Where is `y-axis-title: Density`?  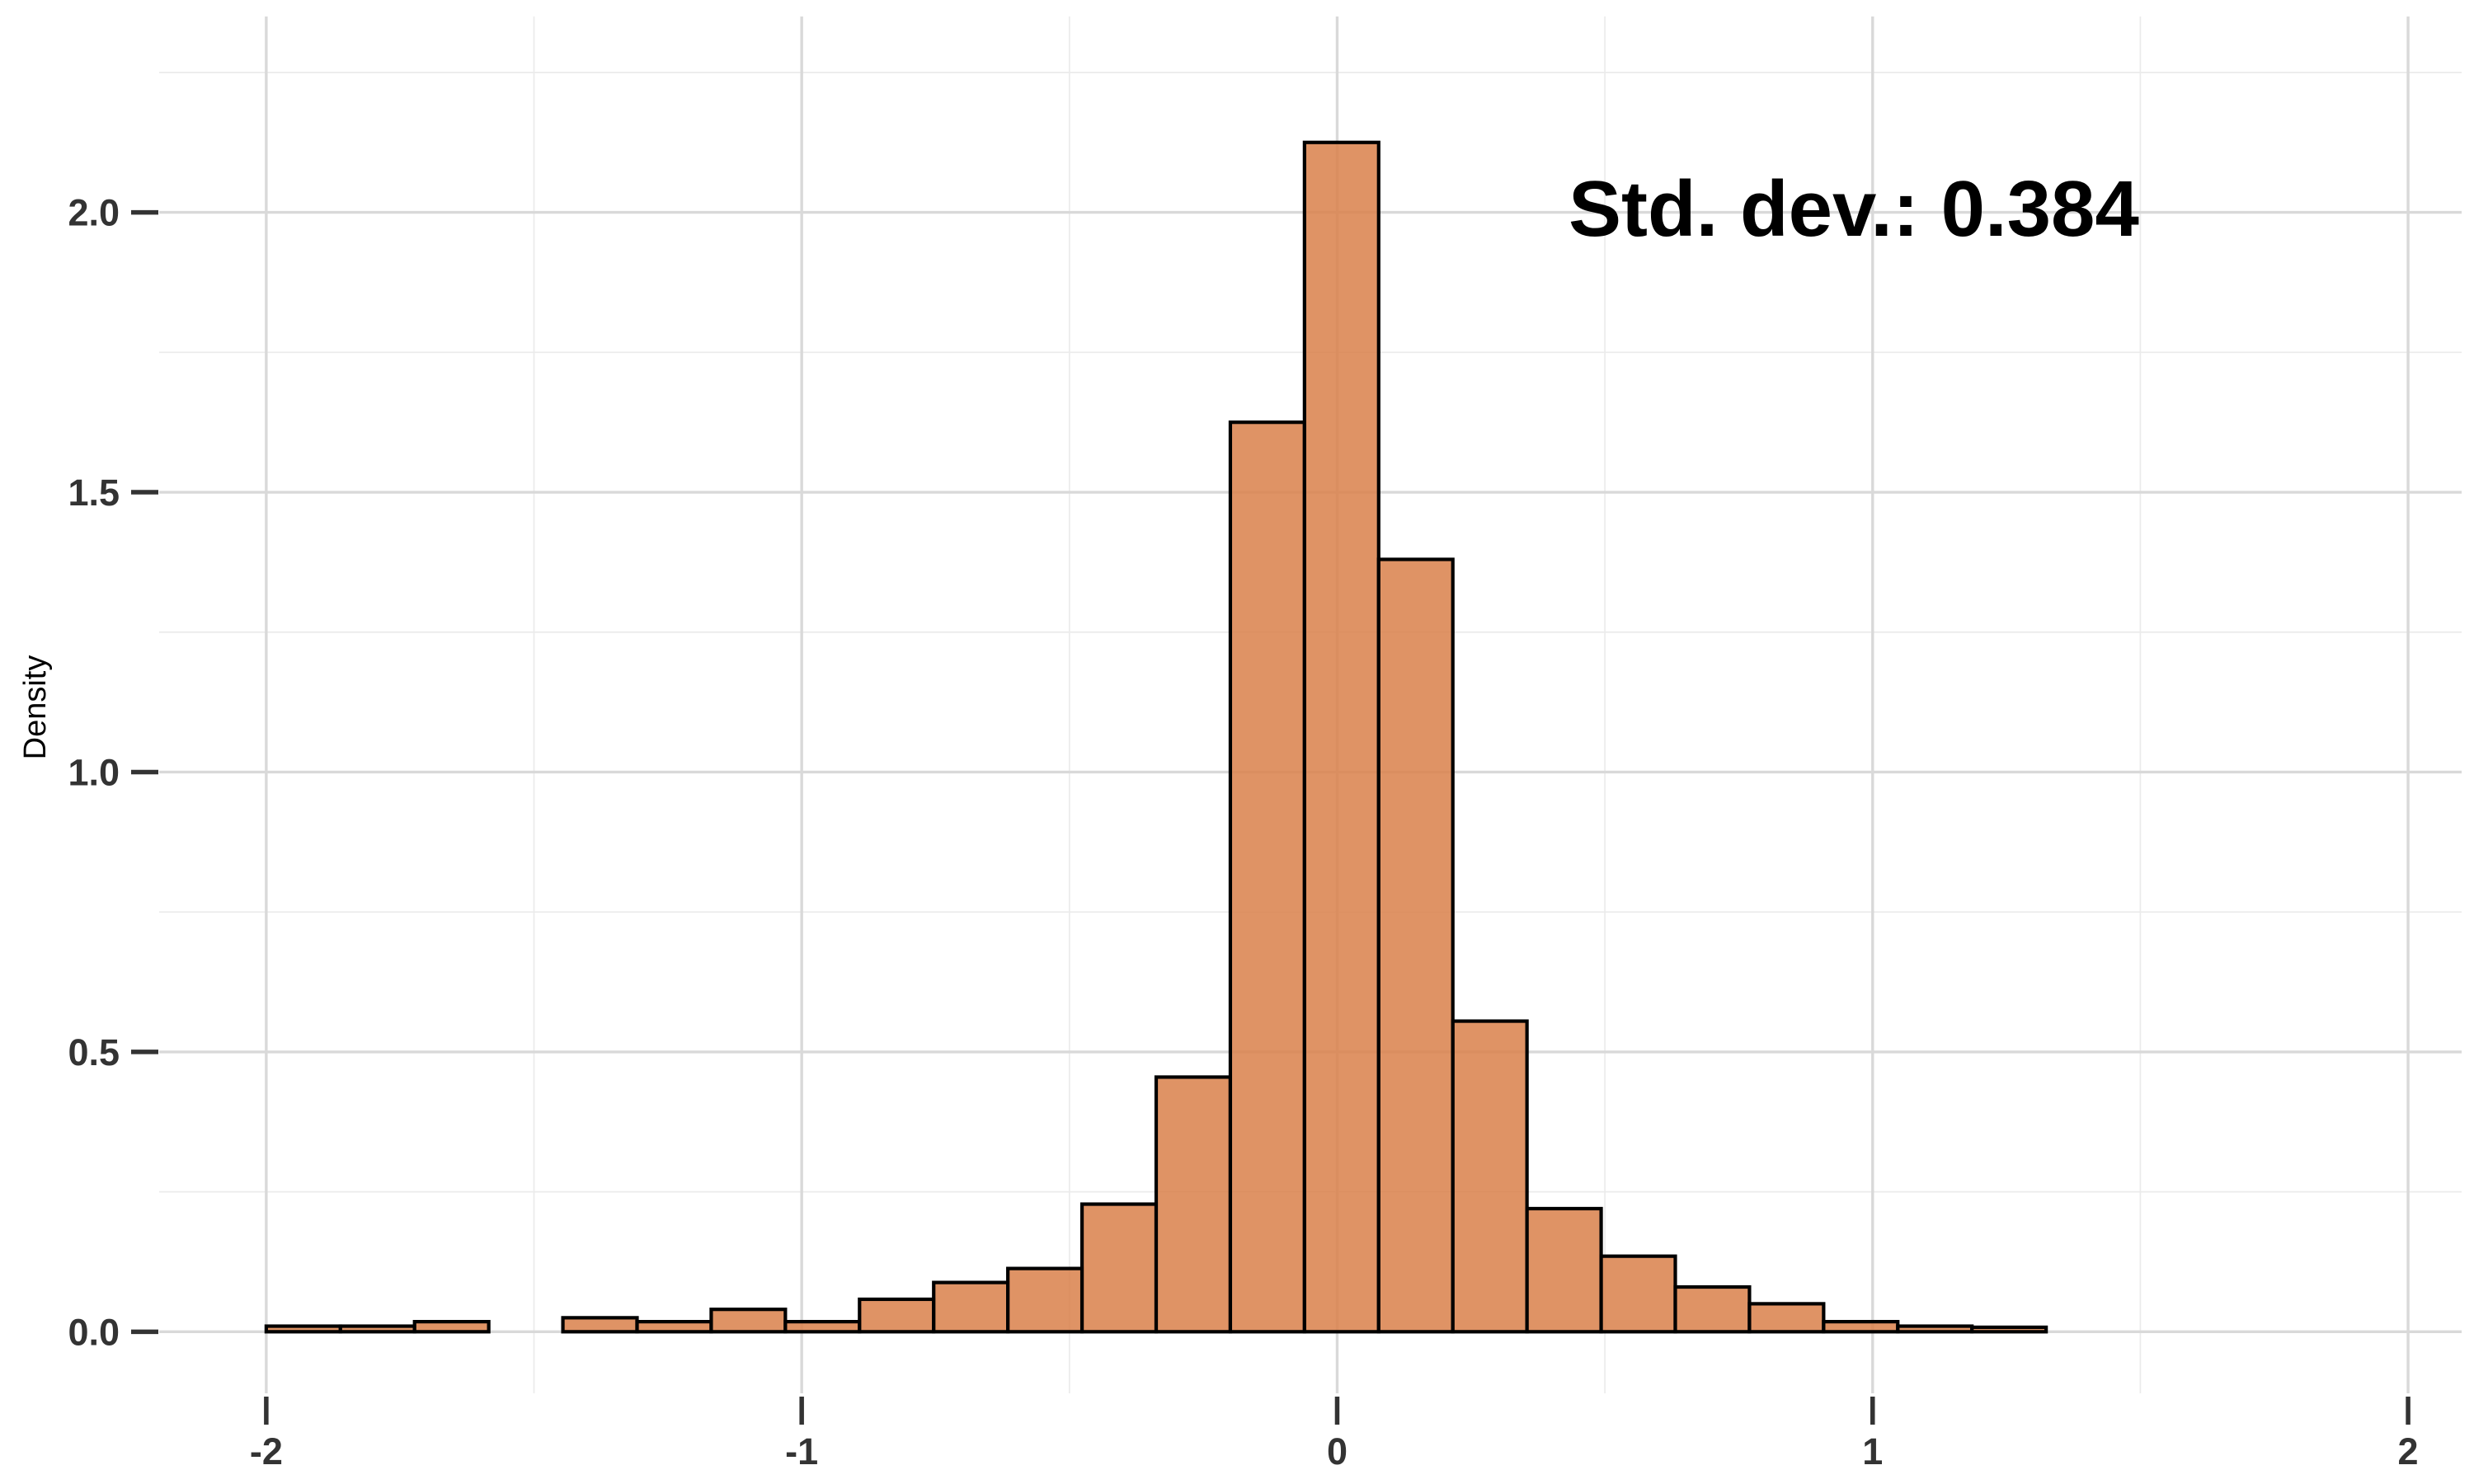
y-axis-title: Density is located at coordinates (35, 707).